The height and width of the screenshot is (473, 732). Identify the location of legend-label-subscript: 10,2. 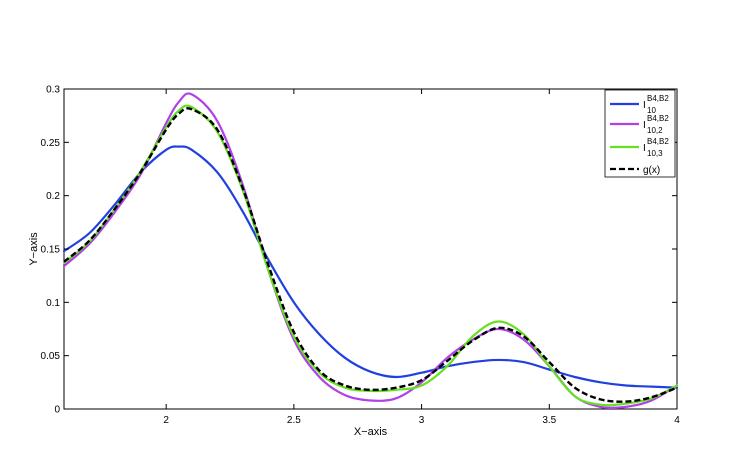
(655, 130).